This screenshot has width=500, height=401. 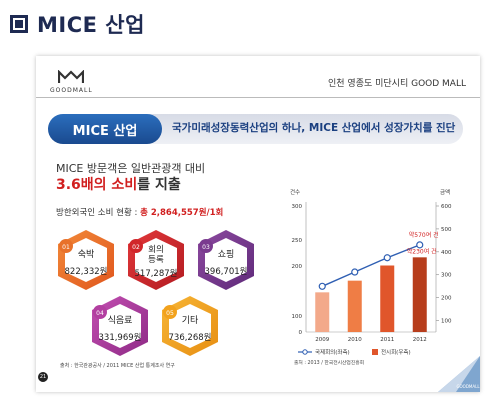 I want to click on left-tick-0: 300, so click(x=297, y=207).